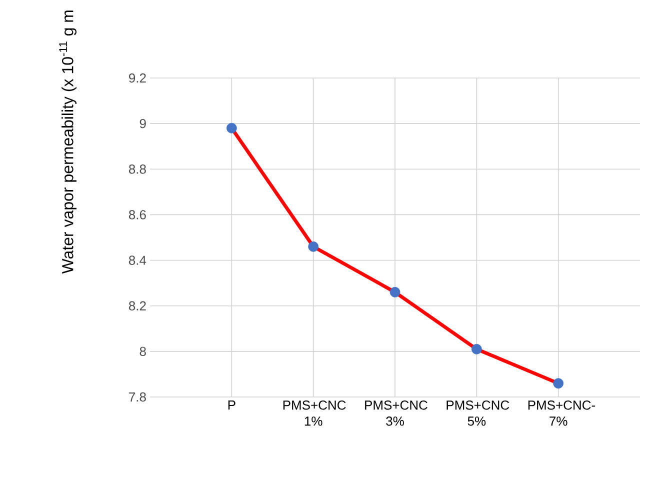  Describe the element at coordinates (137, 397) in the screenshot. I see `y-tick-label: 7.8` at that location.